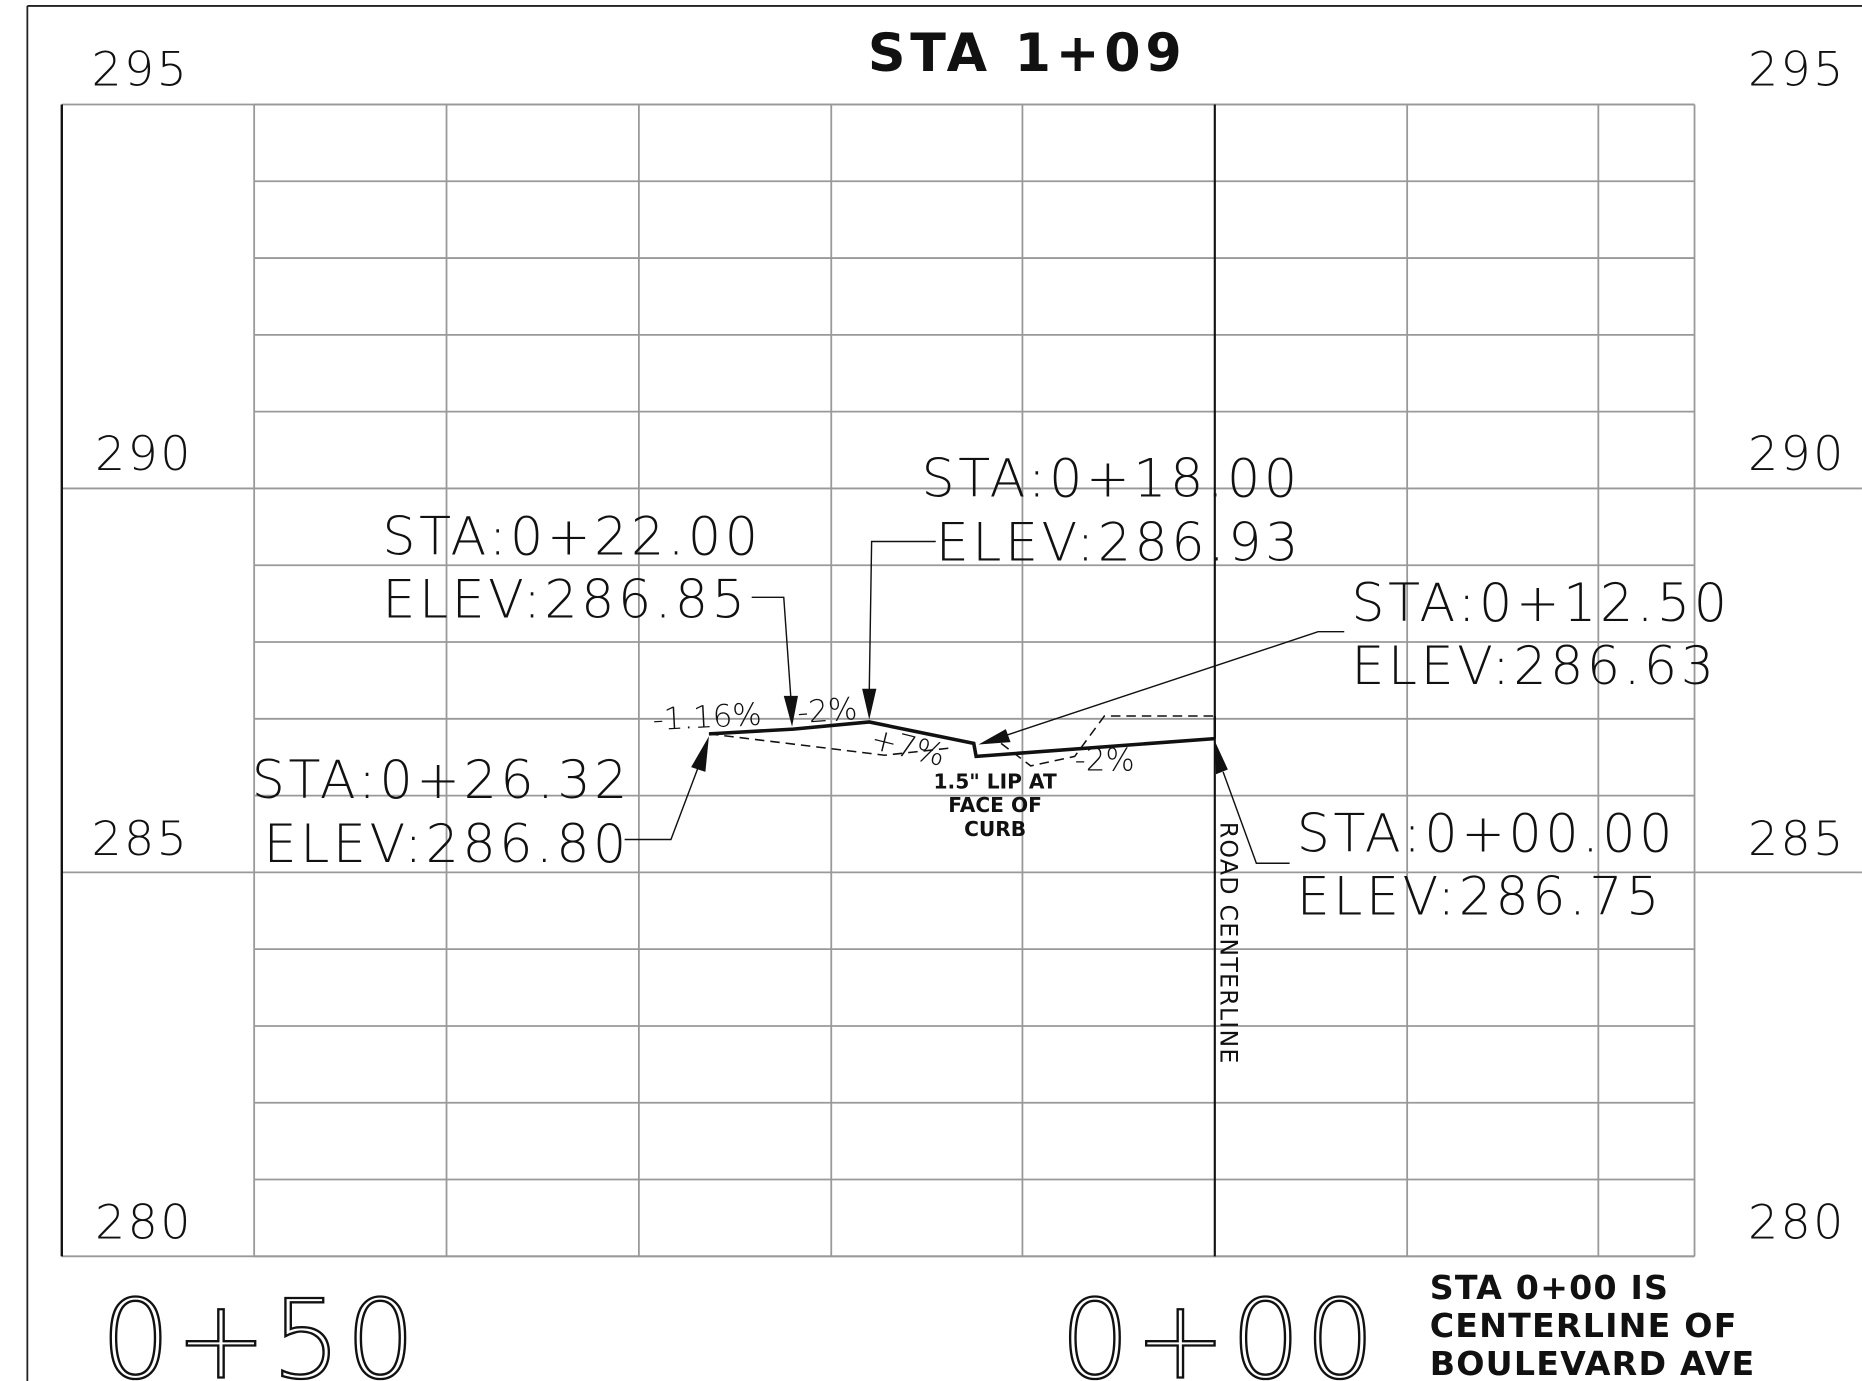  What do you see at coordinates (707, 718) in the screenshot?
I see `grade: -1.16%` at bounding box center [707, 718].